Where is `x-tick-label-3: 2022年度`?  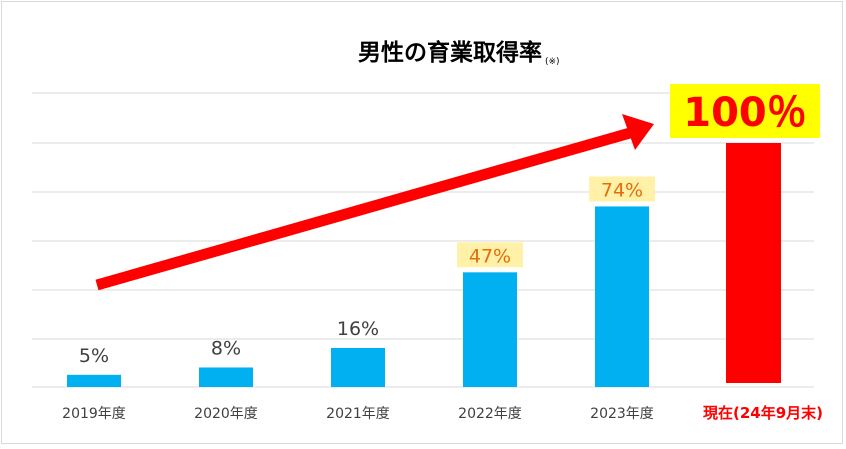
x-tick-label-3: 2022年度 is located at coordinates (490, 414).